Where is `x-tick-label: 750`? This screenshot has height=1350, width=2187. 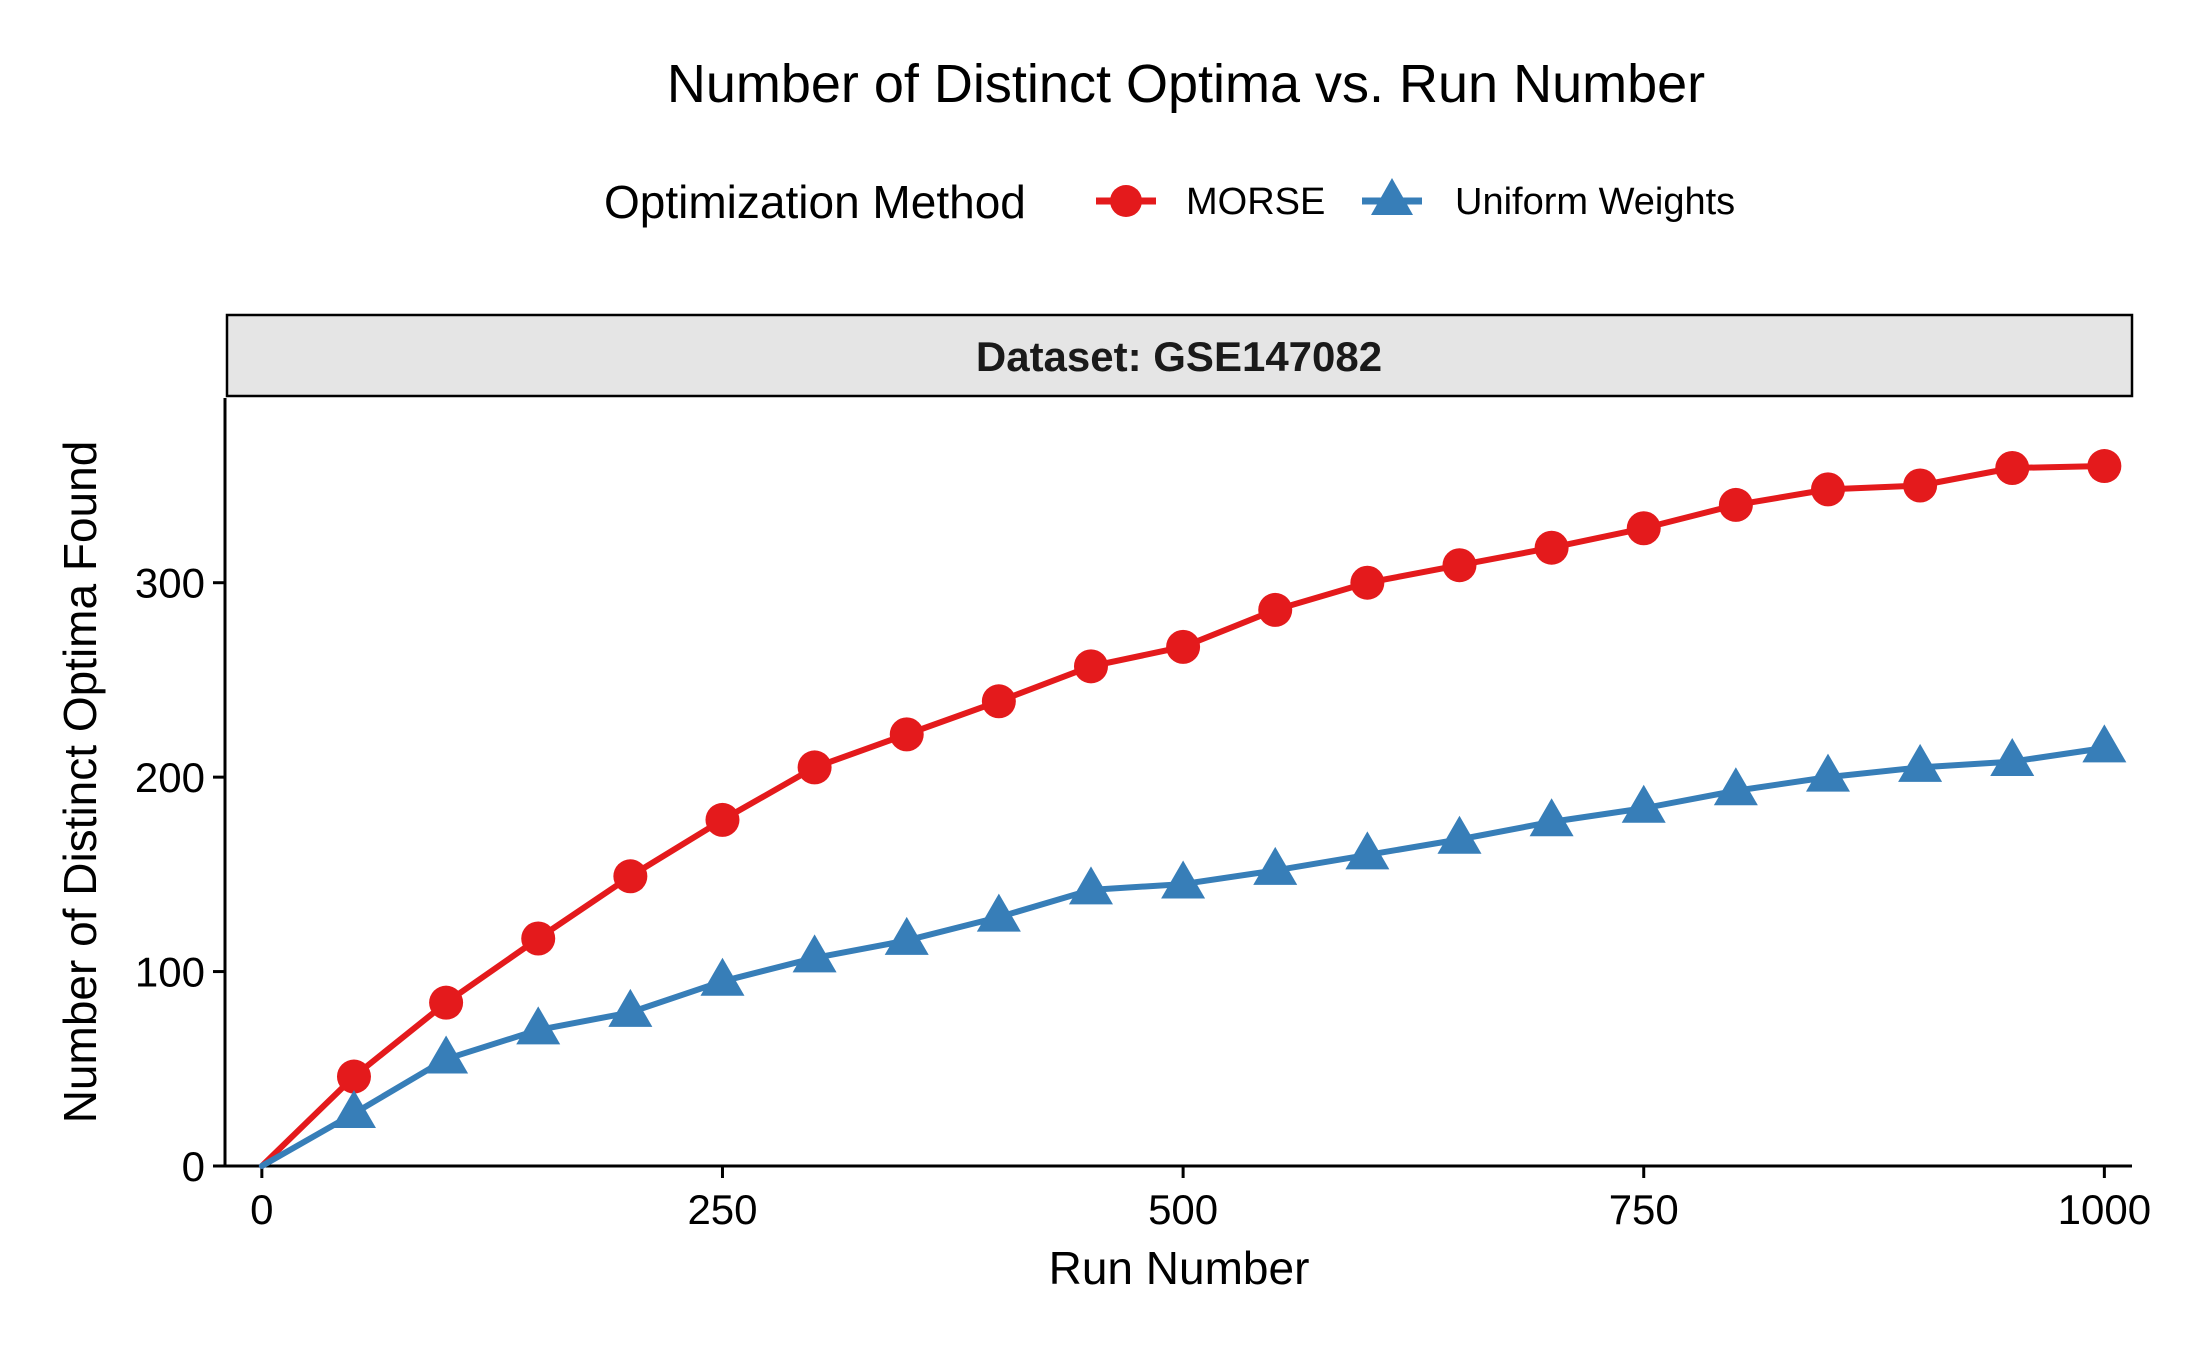 x-tick-label: 750 is located at coordinates (1644, 1209).